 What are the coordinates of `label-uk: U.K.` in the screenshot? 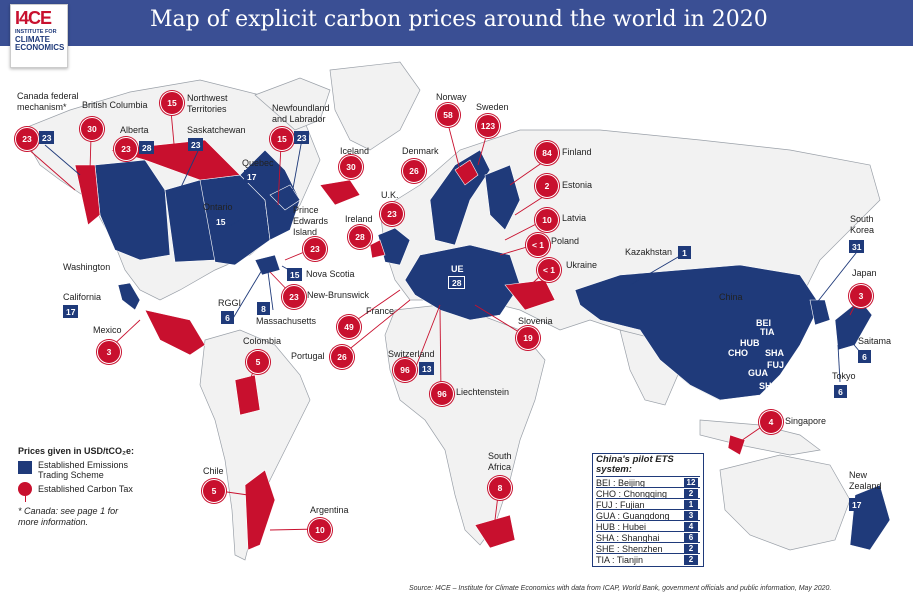 It's located at (390, 195).